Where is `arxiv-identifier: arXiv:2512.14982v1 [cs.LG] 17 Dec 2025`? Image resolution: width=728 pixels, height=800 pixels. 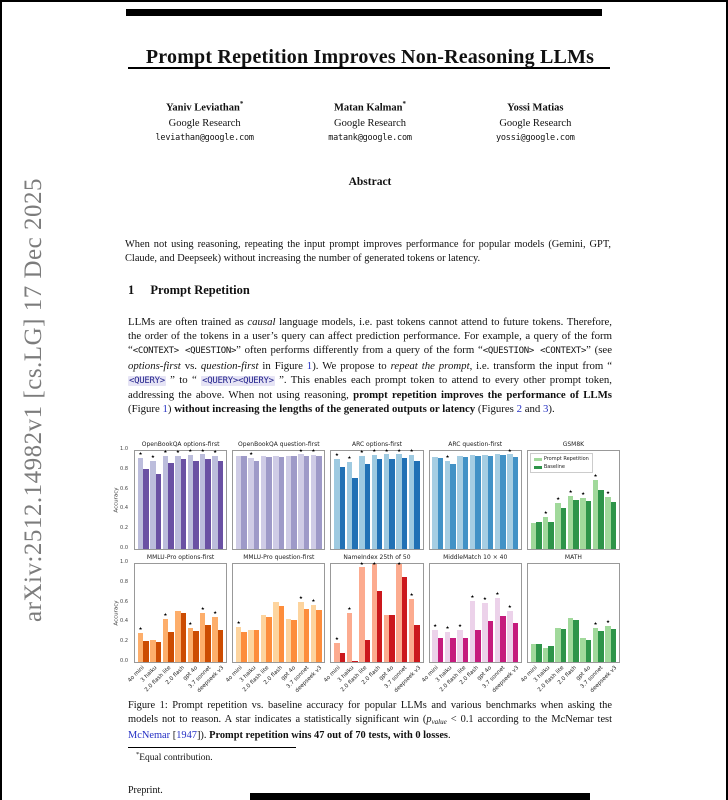
arxiv-identifier: arXiv:2512.14982v1 [cs.LG] 17 Dec 2025 is located at coordinates (34, 400).